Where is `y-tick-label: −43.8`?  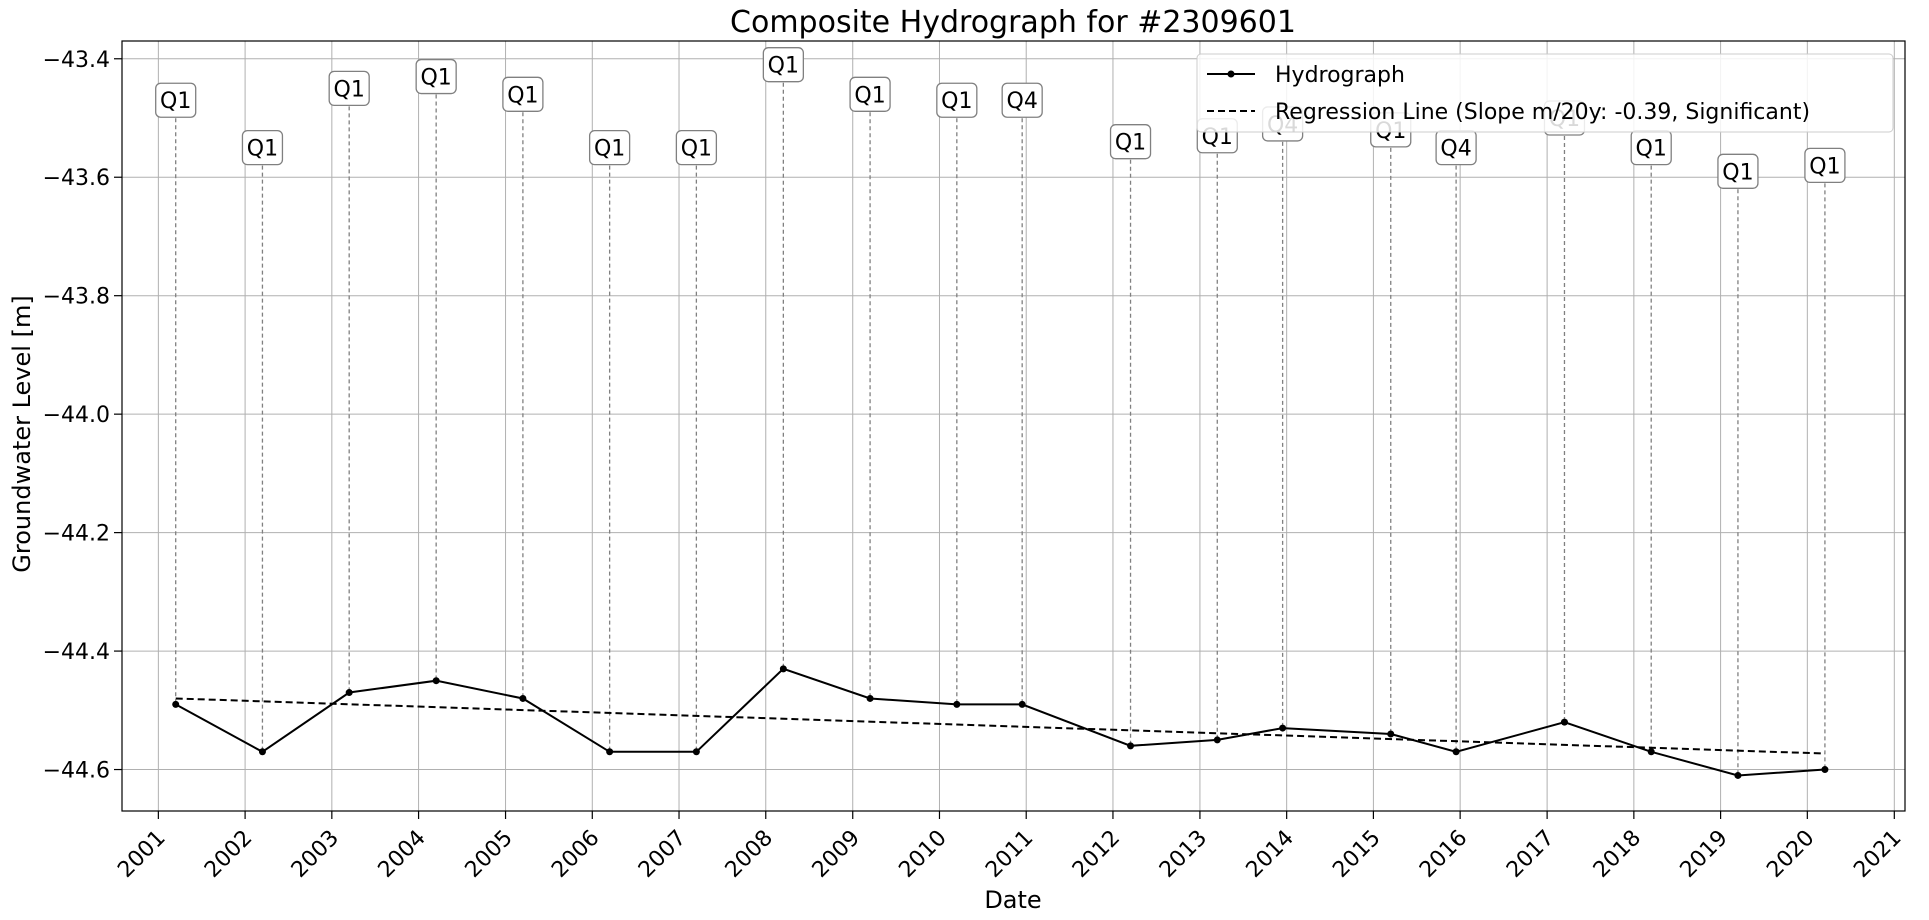 y-tick-label: −43.8 is located at coordinates (76, 297).